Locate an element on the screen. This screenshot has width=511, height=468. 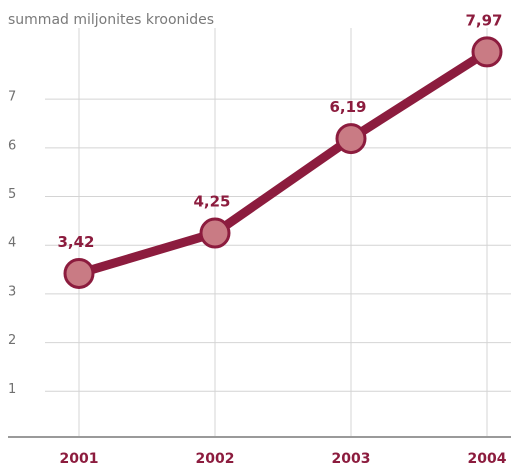
x-tick-label: 2001 is located at coordinates (79, 459).